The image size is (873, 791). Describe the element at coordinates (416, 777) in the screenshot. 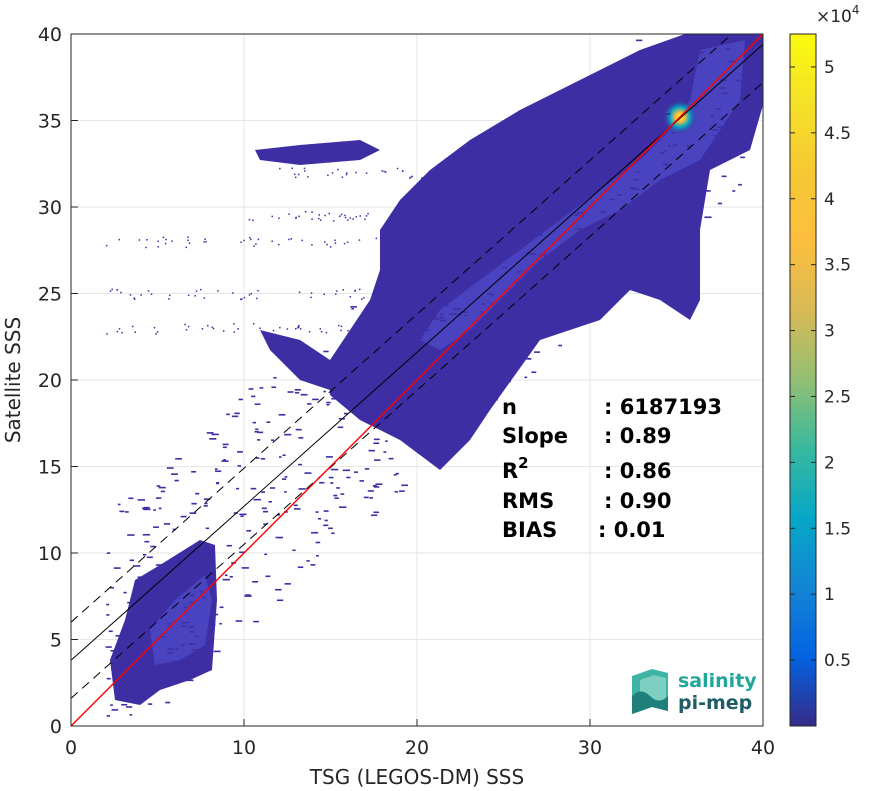

I see `x-axis-label: TSG (LEGOS-DM) SSS` at that location.